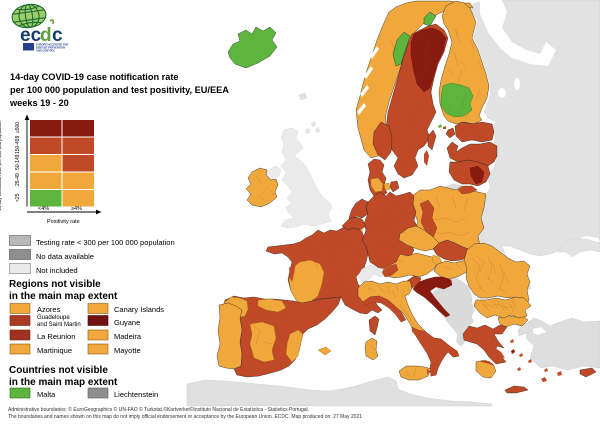 This screenshot has height=424, width=600. Describe the element at coordinates (57, 35) in the screenshot. I see `svg-text: c` at that location.